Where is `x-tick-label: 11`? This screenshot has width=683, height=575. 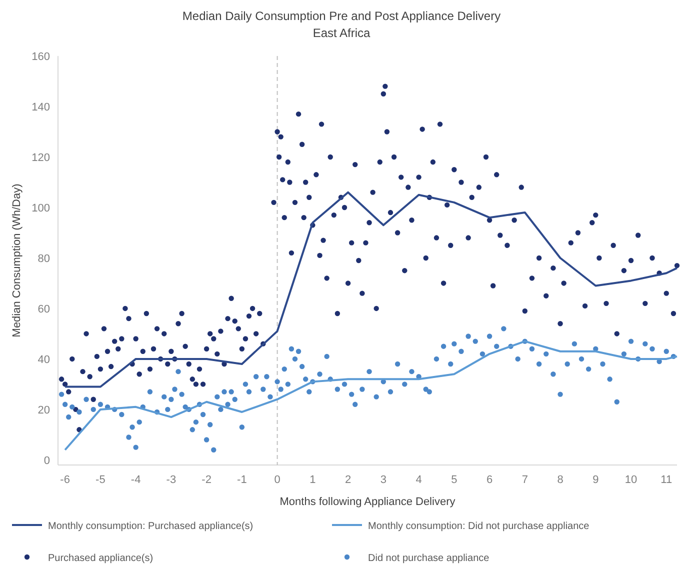
x-tick-label: 11 is located at coordinates (666, 480).